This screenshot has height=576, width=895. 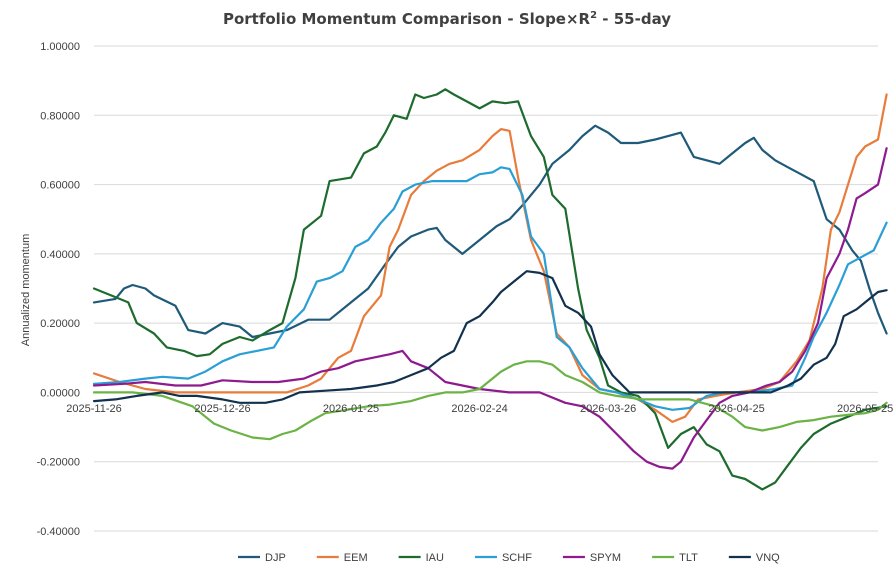 What do you see at coordinates (58, 532) in the screenshot?
I see `y-tick-label: -0.40000` at bounding box center [58, 532].